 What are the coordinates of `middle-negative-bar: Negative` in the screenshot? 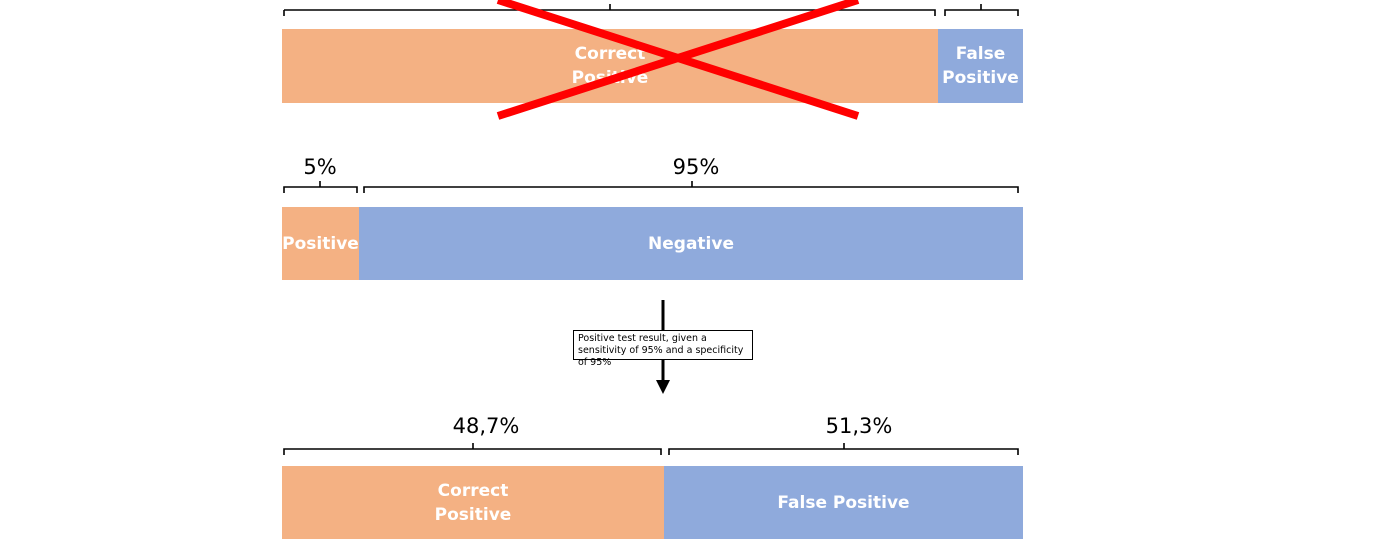 It's located at (691, 243).